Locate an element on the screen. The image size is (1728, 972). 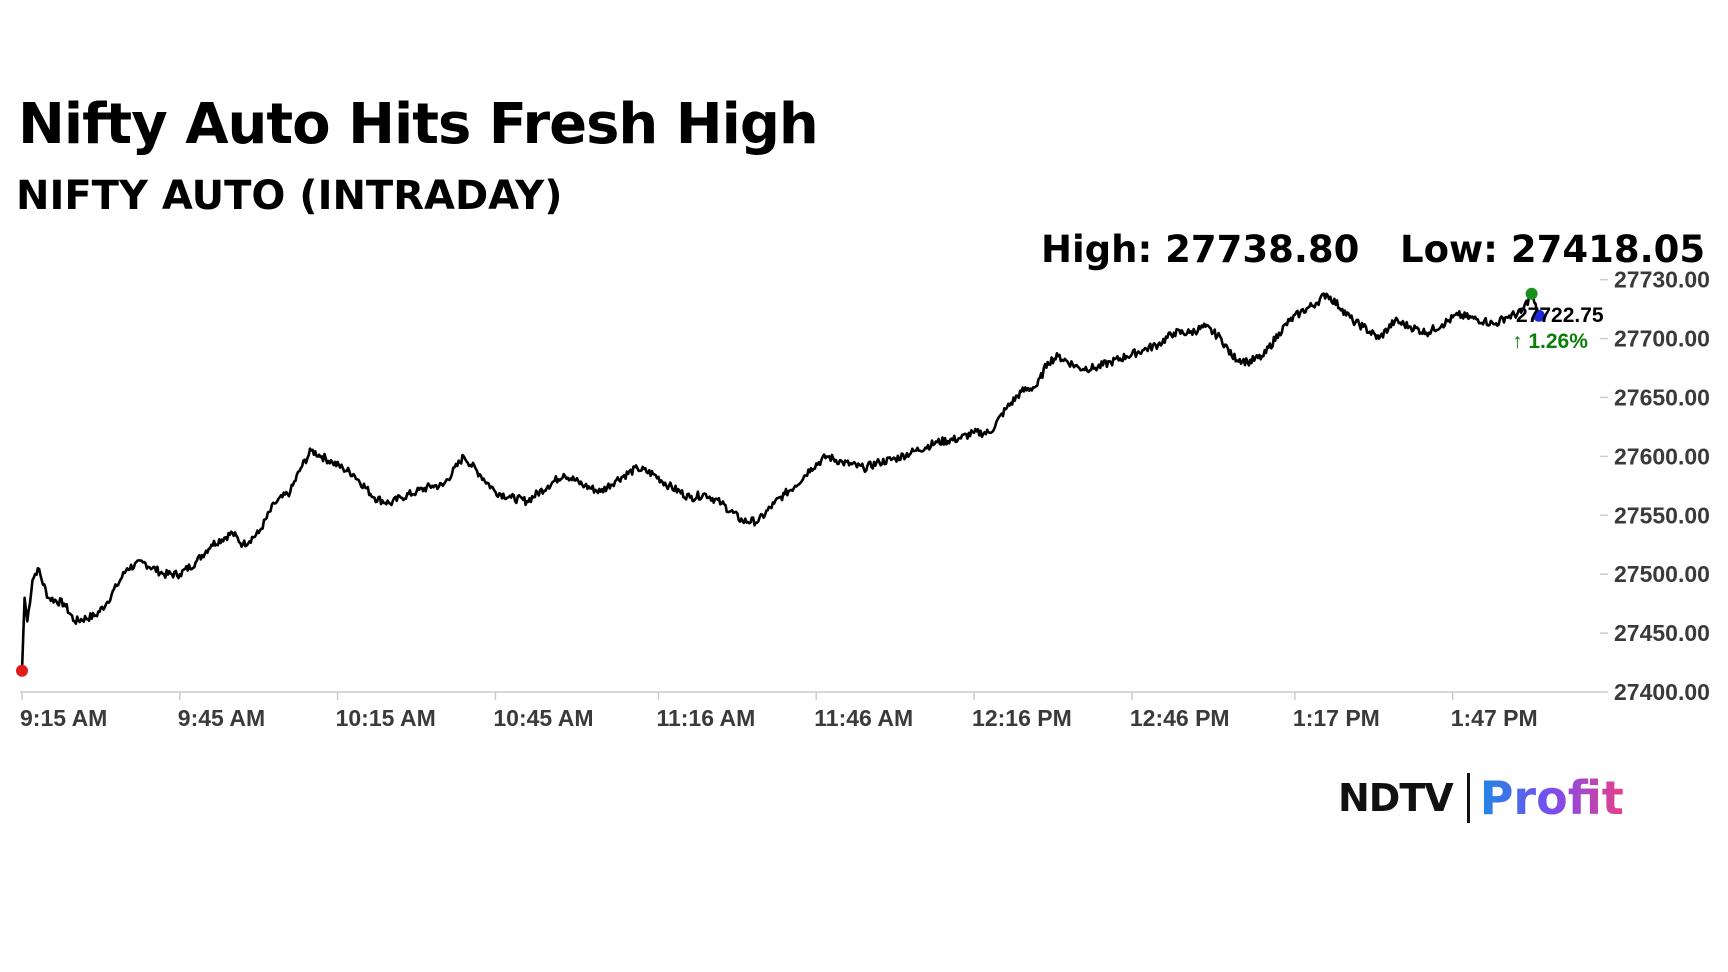
x-tick-label: 11:16 AM is located at coordinates (705, 718).